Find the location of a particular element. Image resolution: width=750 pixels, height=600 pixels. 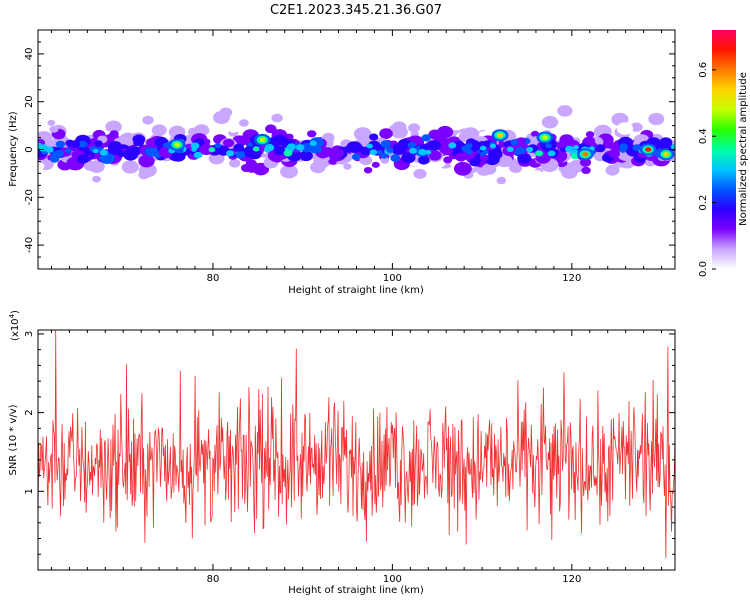

colorbar-gradient is located at coordinates (724, 149).